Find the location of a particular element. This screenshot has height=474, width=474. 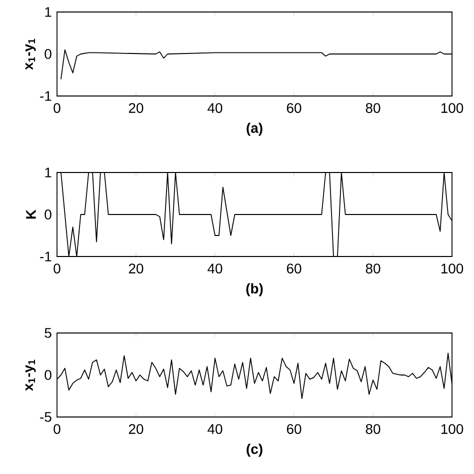

y-tick-label: -5 is located at coordinates (46, 417).